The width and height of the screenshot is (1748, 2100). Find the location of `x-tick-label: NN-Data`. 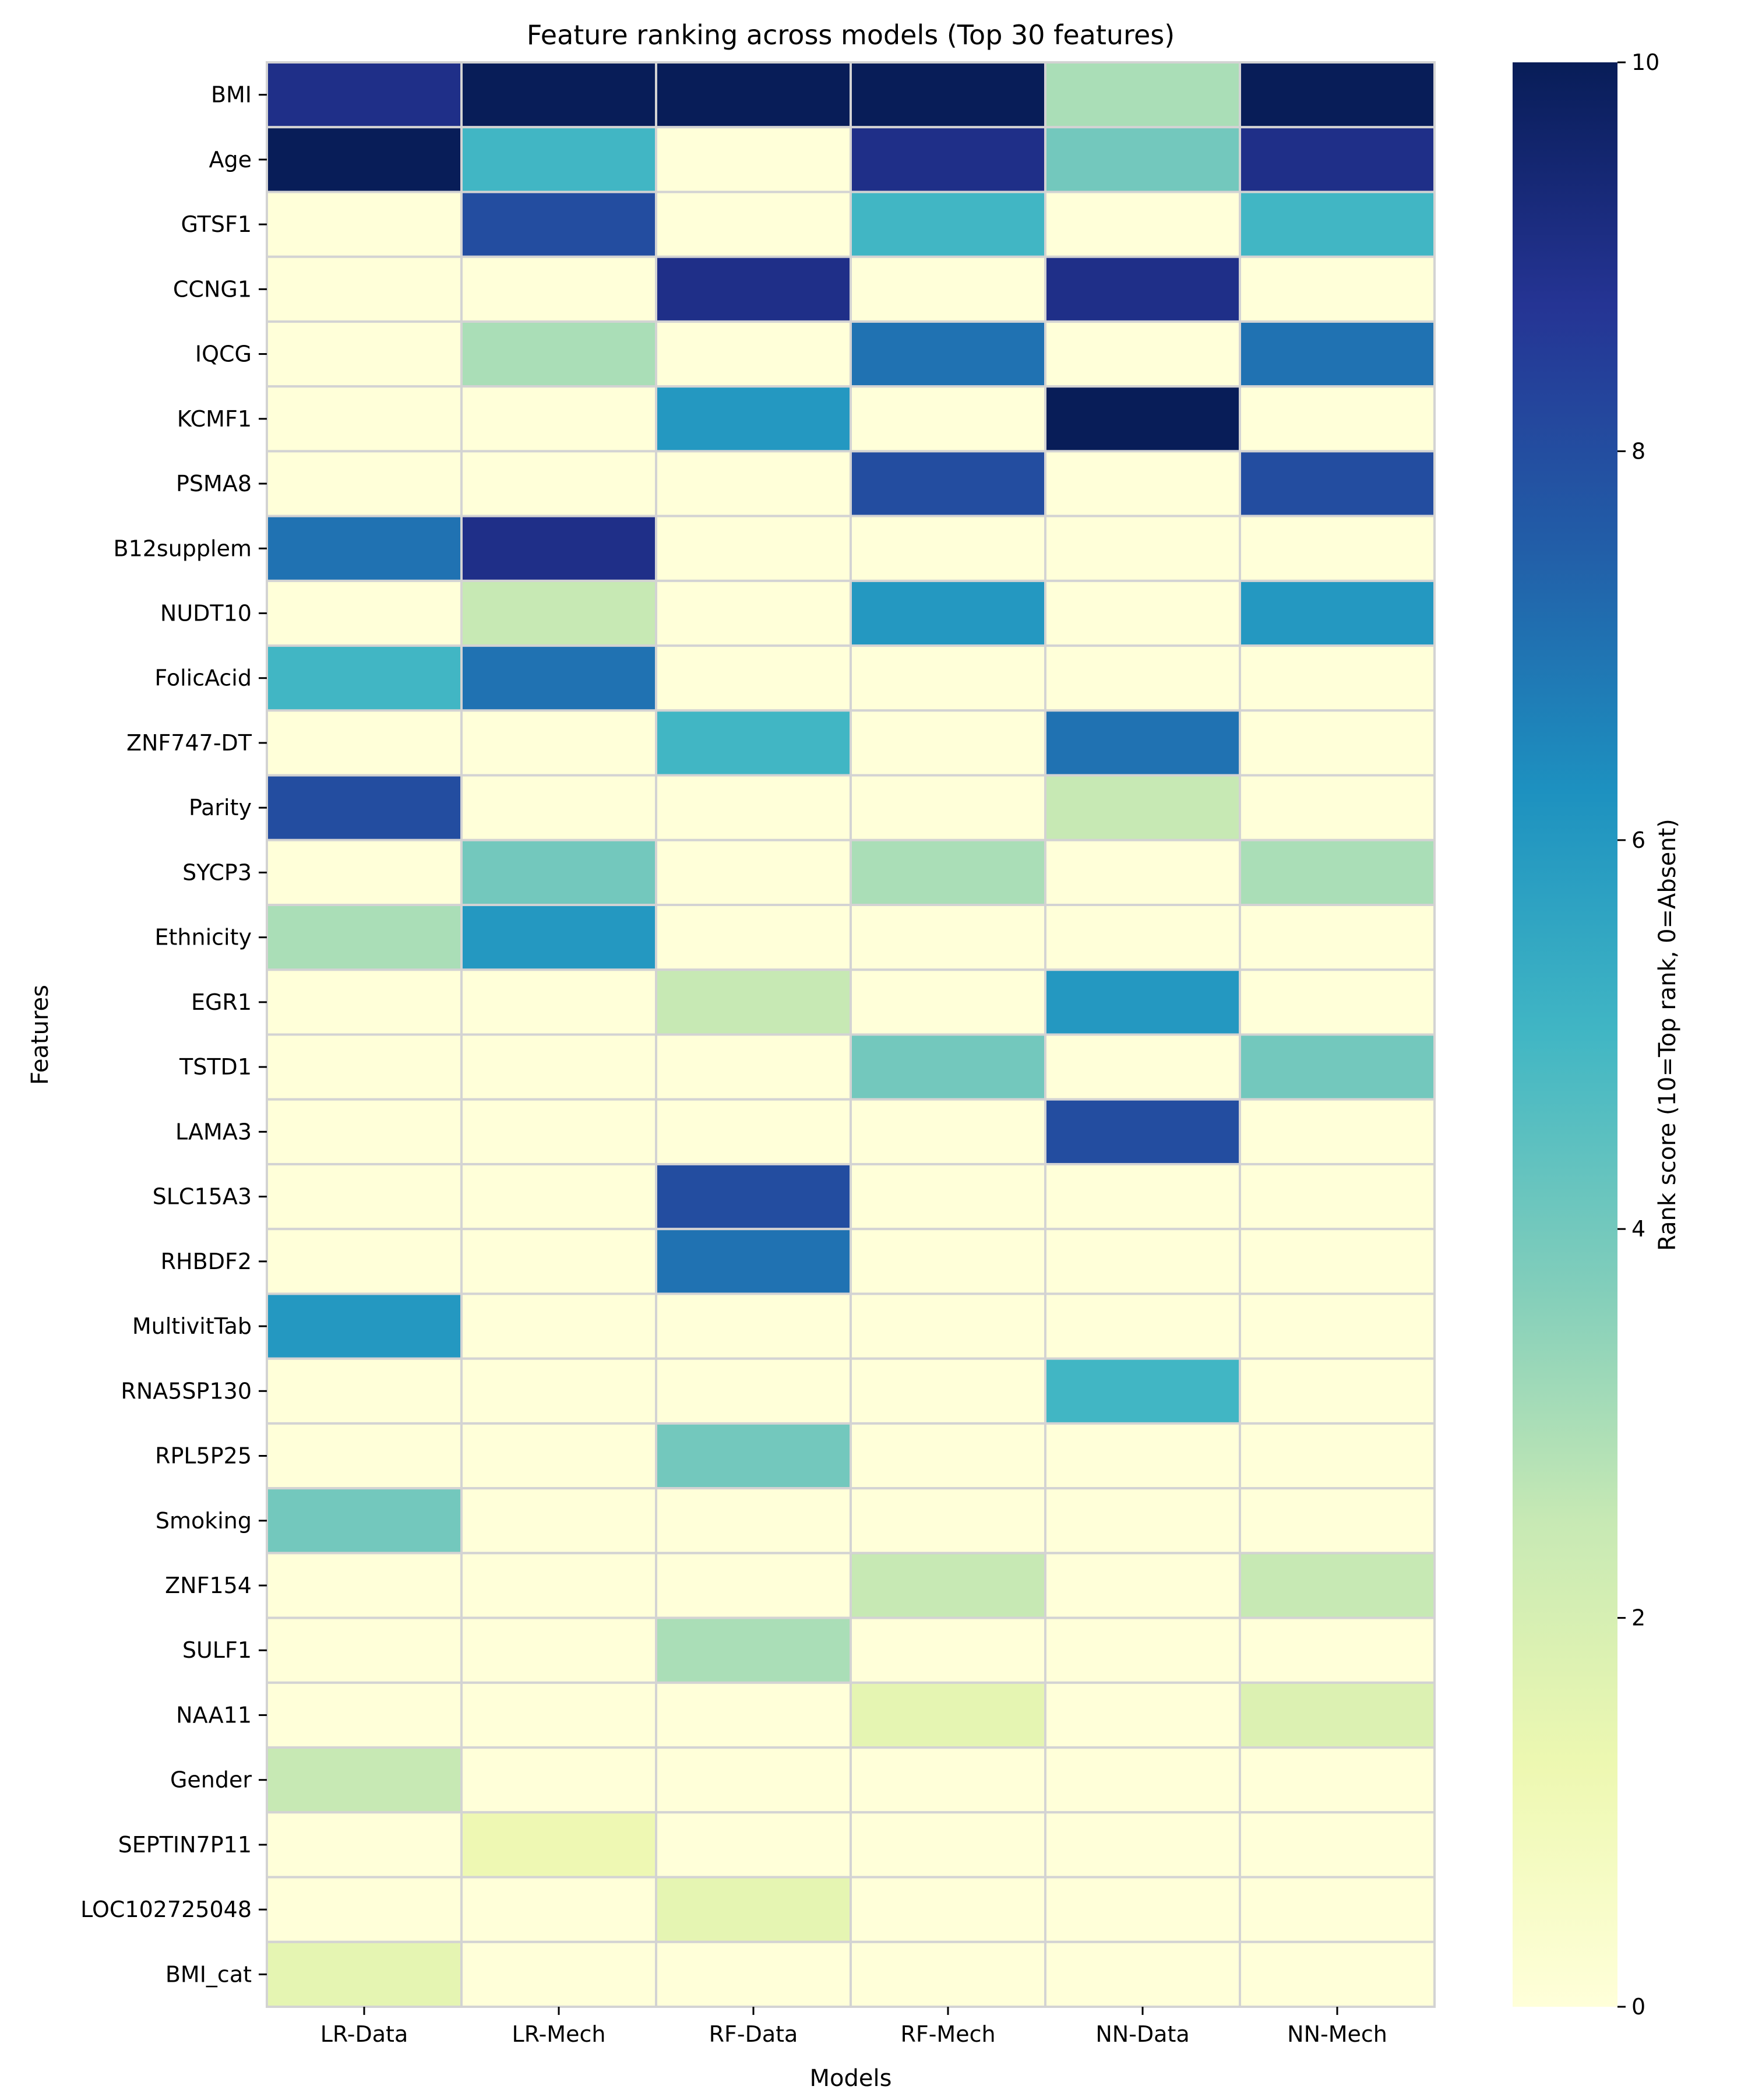

x-tick-label: NN-Data is located at coordinates (1142, 2034).